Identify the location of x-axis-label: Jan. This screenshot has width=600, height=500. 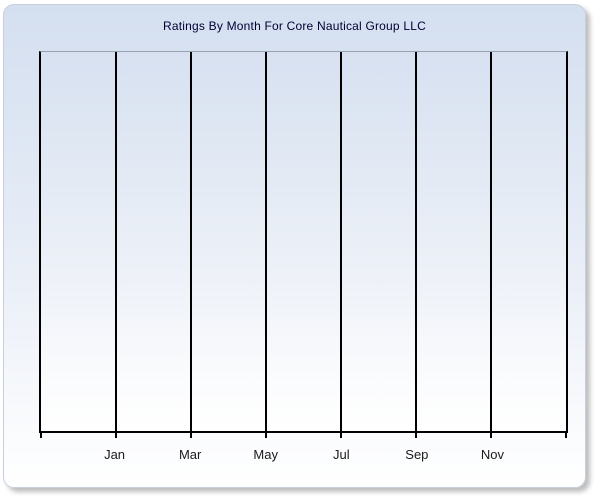
(115, 454).